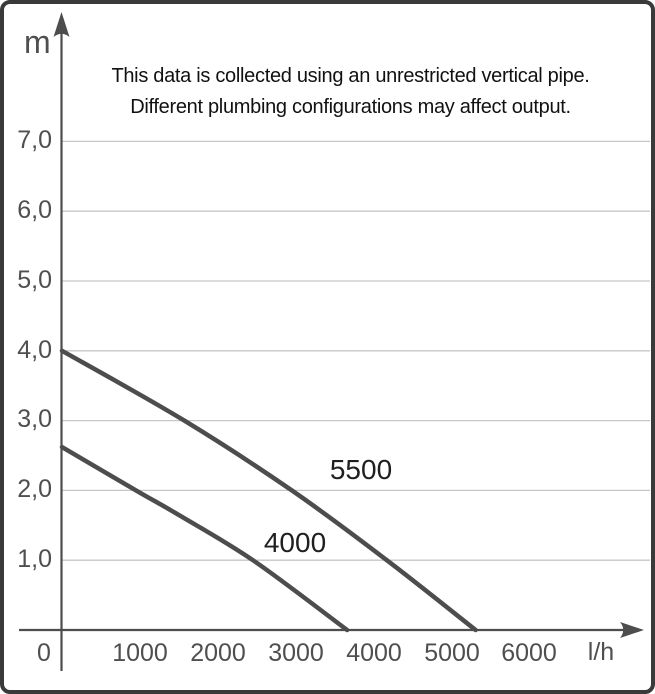 The height and width of the screenshot is (694, 655). What do you see at coordinates (34, 419) in the screenshot?
I see `y-tick-label-3: 3,0` at bounding box center [34, 419].